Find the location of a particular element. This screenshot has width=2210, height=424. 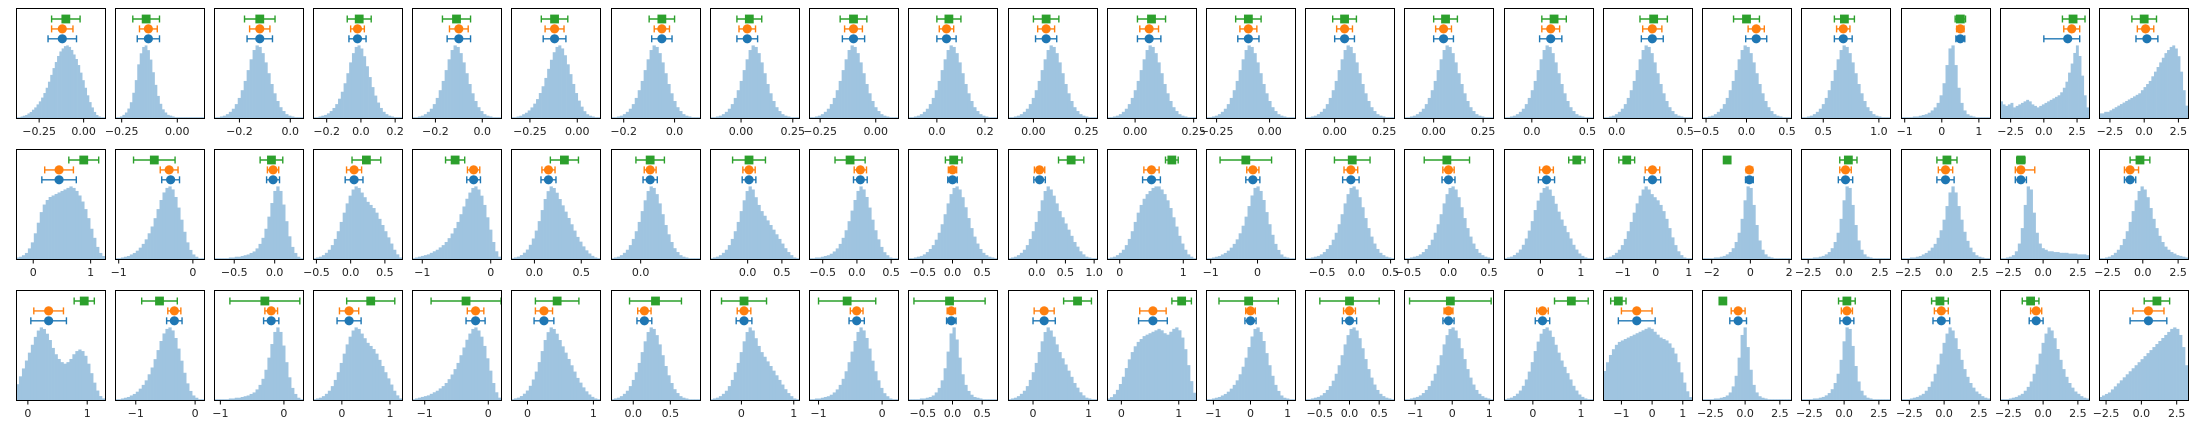

x-tick-label: 1 is located at coordinates (1178, 413).